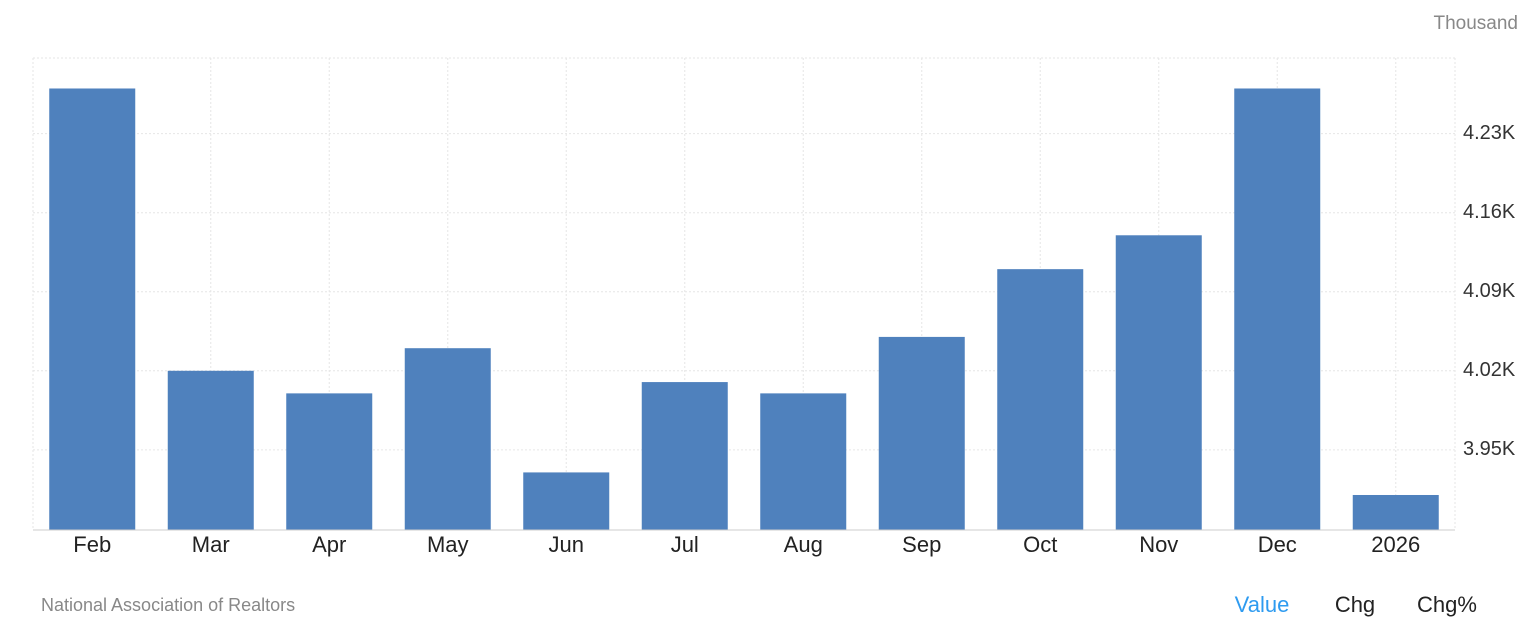 The image size is (1540, 626). What do you see at coordinates (803, 544) in the screenshot?
I see `x-tick-label: Aug` at bounding box center [803, 544].